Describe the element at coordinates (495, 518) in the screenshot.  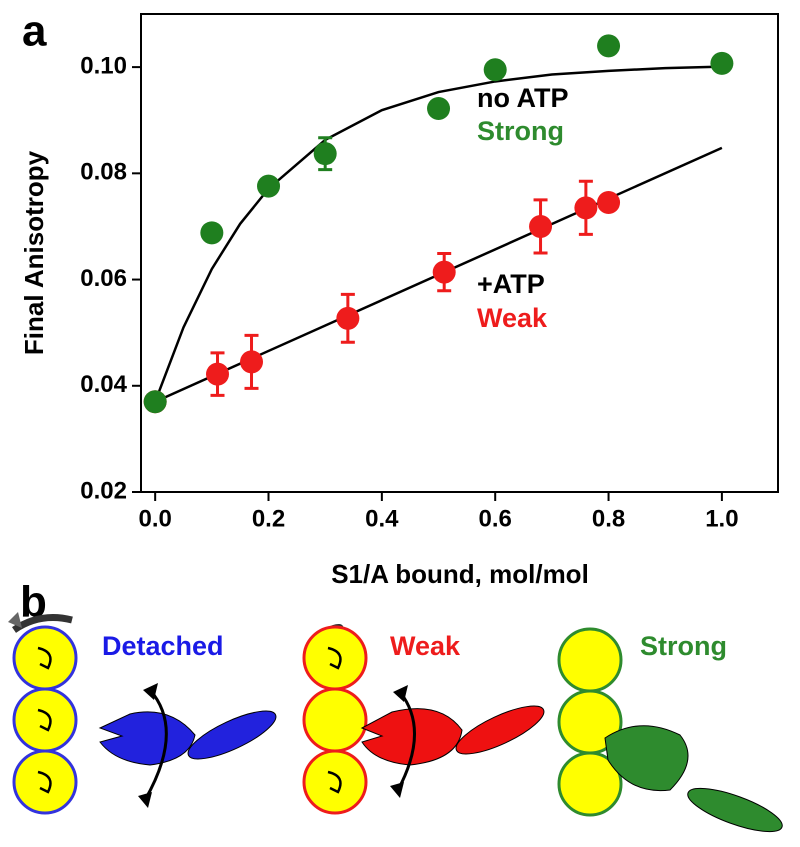
I see `x-tick-label: 0.6` at that location.